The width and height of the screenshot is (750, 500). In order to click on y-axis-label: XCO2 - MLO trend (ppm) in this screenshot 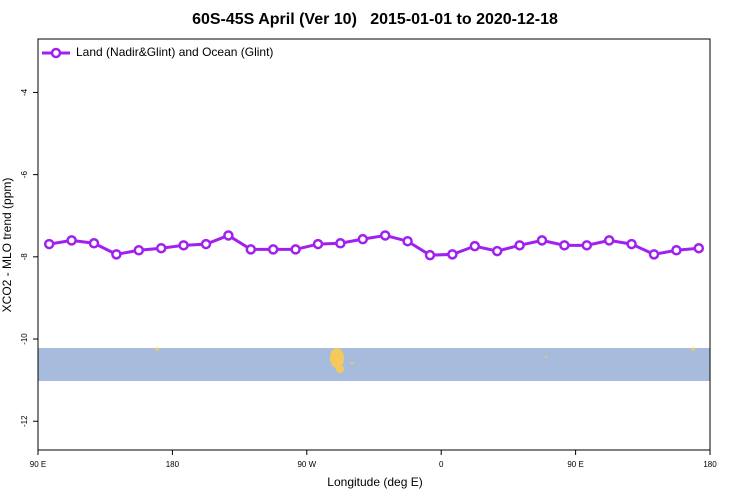, I will do `click(7, 245)`.